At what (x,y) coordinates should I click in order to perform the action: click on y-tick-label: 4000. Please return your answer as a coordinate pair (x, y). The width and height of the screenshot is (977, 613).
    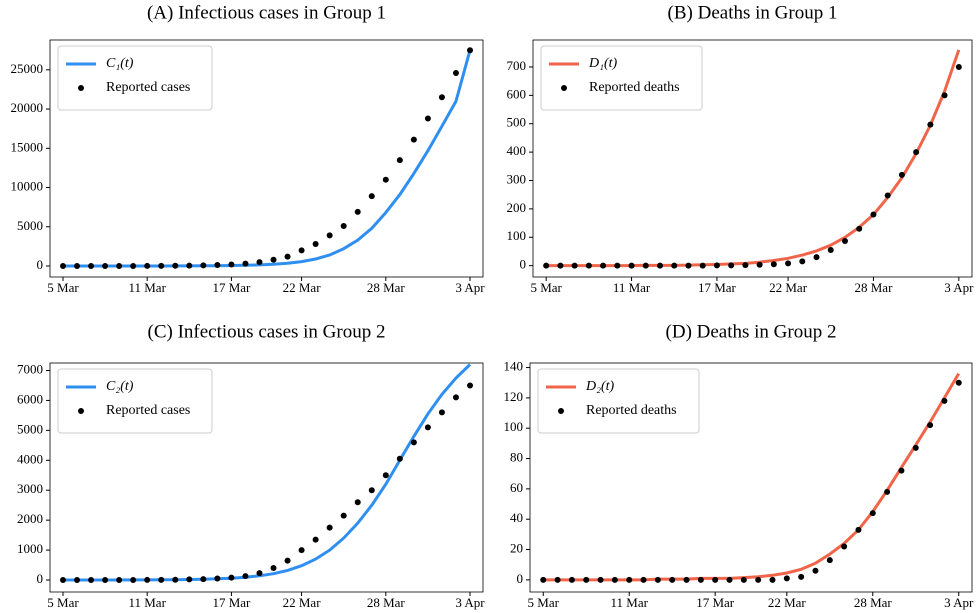
    Looking at the image, I should click on (30, 458).